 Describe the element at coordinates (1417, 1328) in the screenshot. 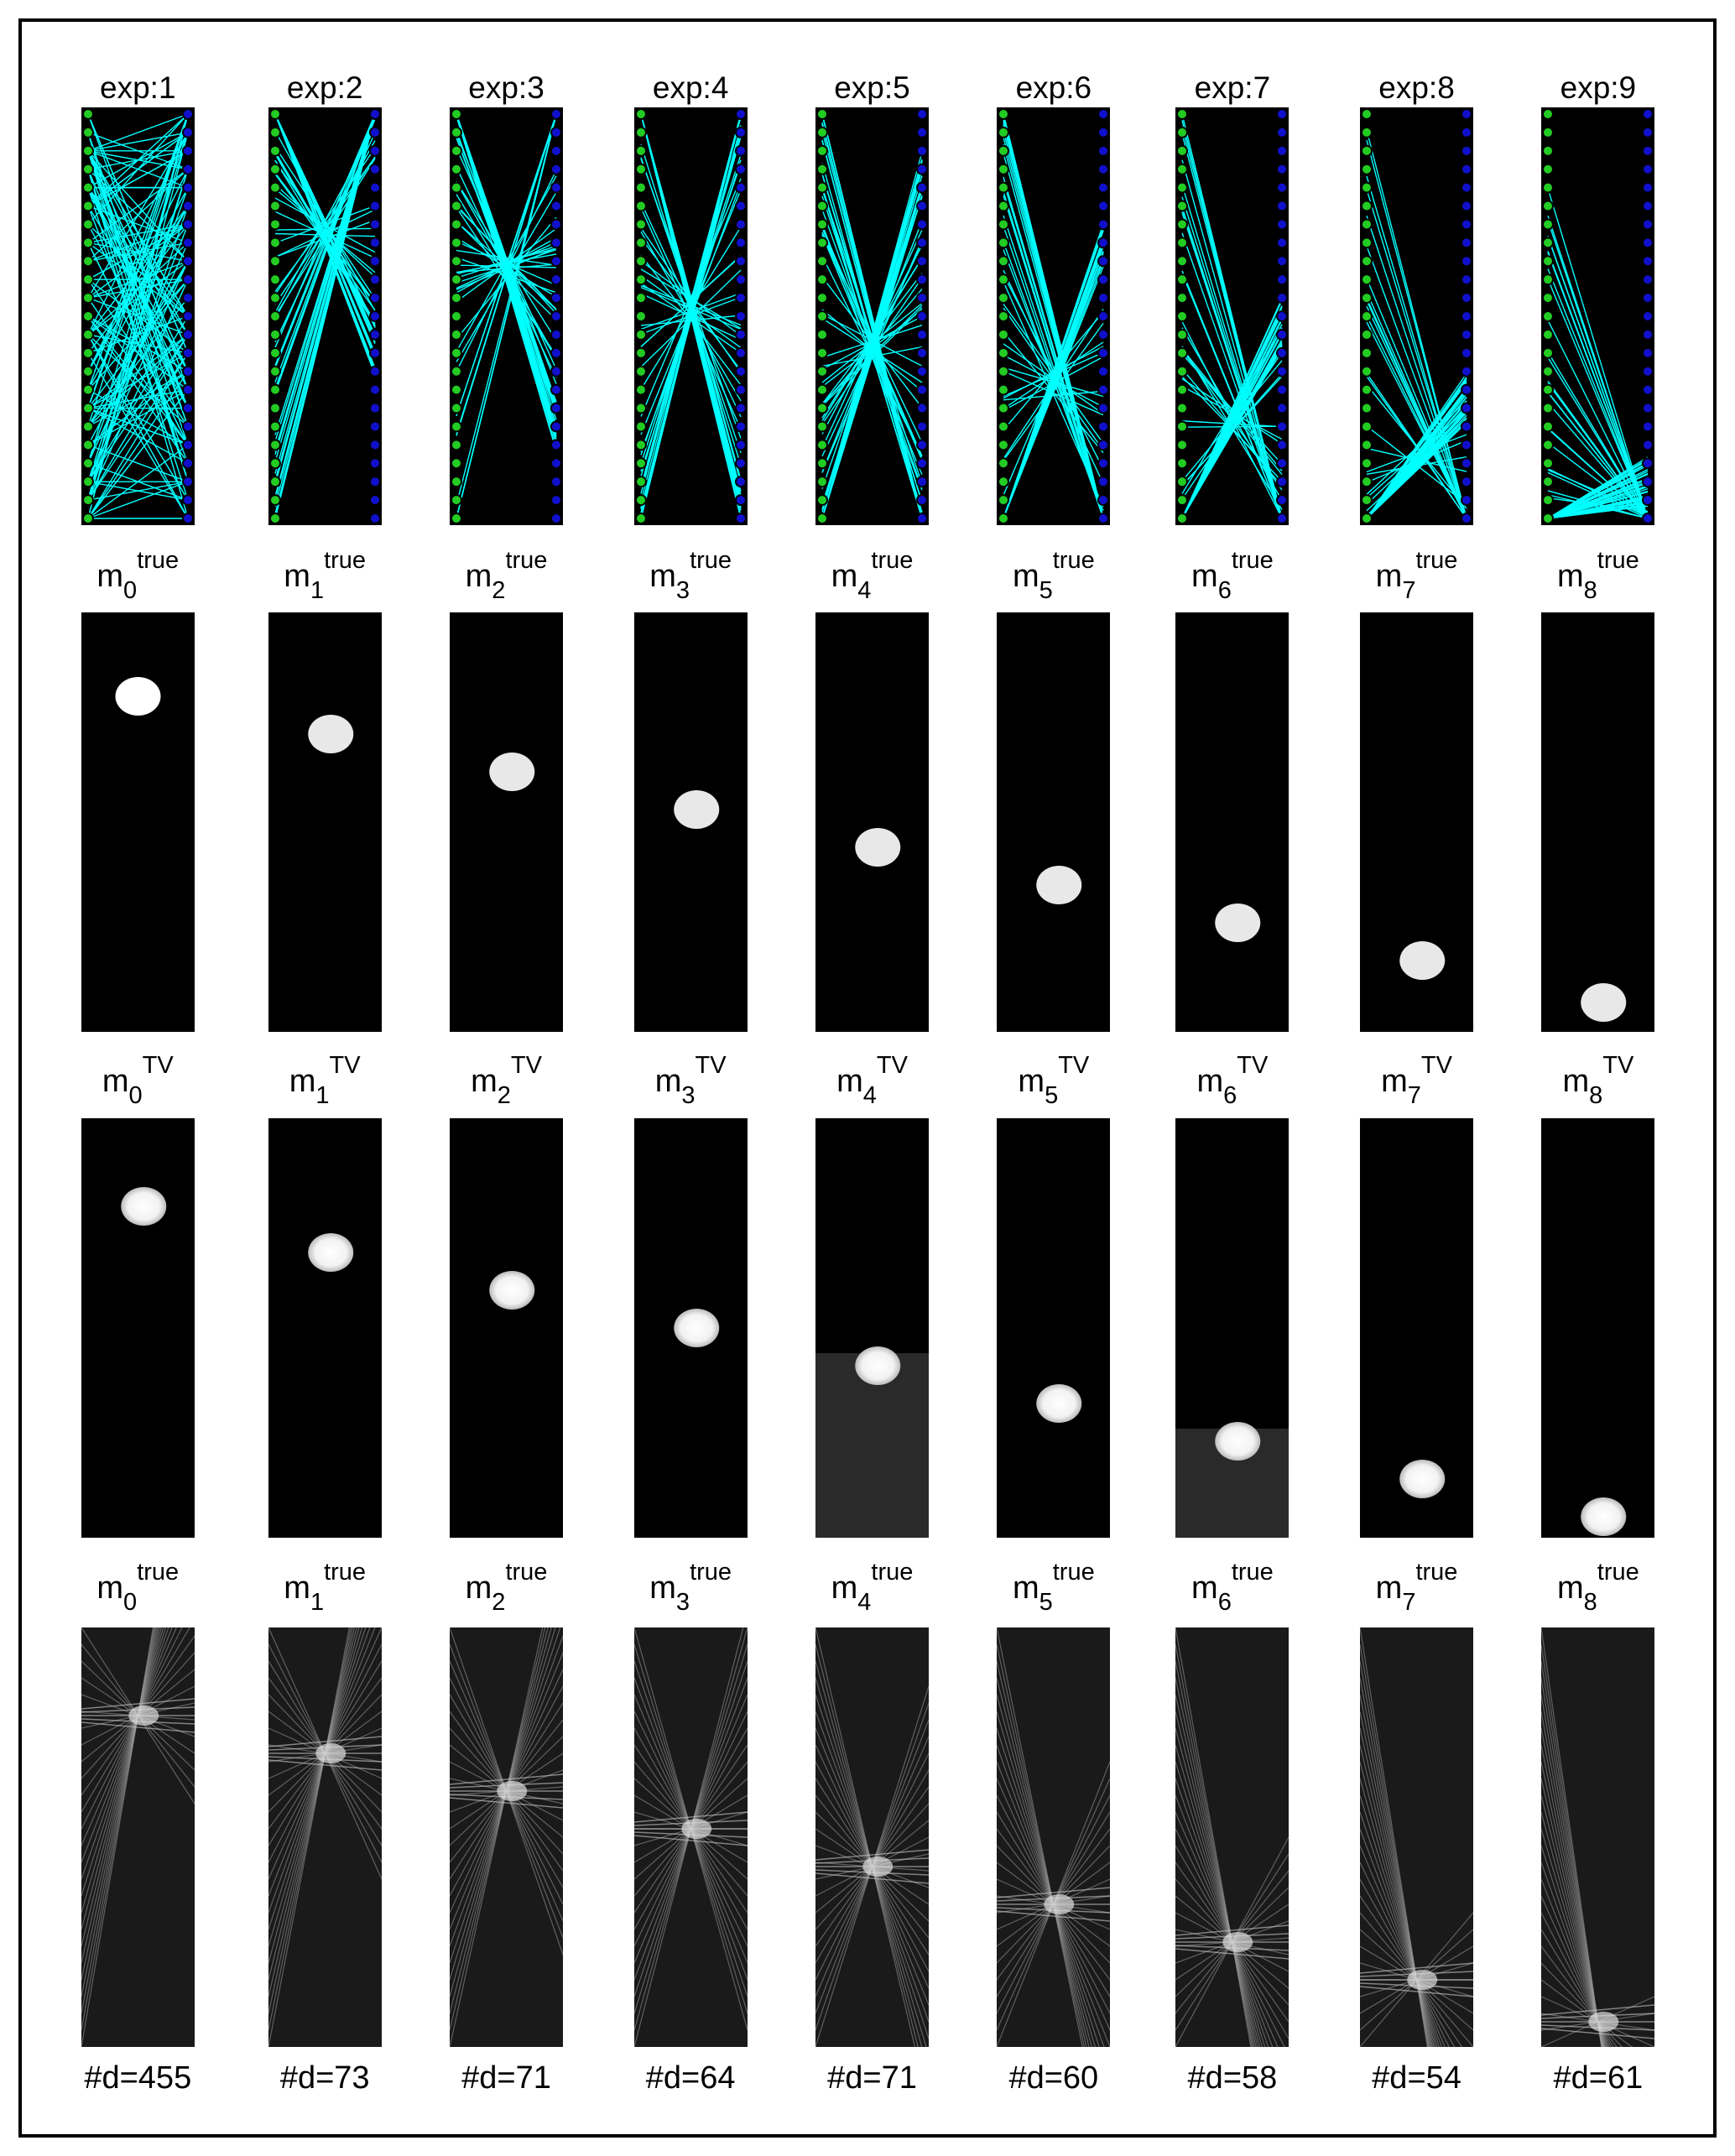

I see `tv-model-panel` at that location.